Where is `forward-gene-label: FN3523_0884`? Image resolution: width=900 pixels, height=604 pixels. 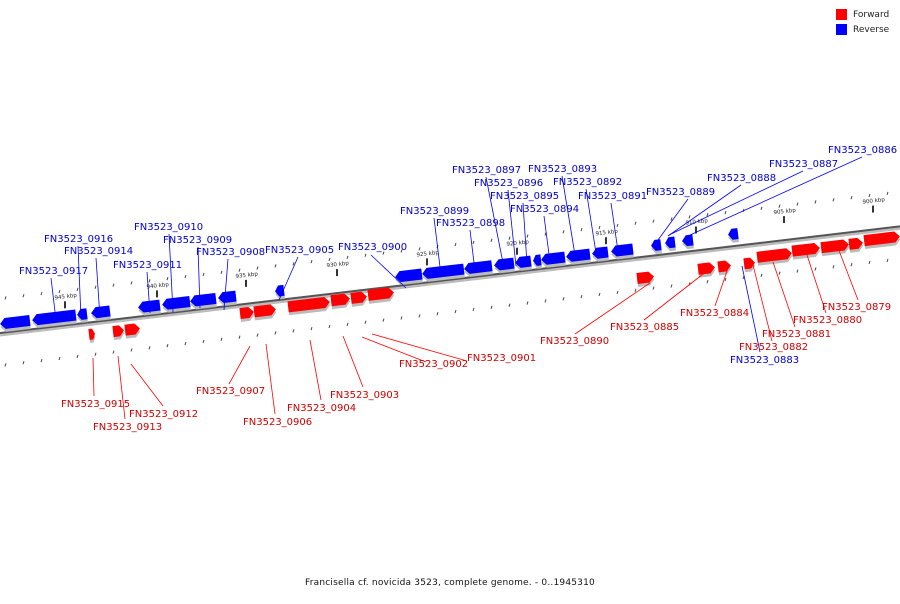
forward-gene-label: FN3523_0884 is located at coordinates (714, 313).